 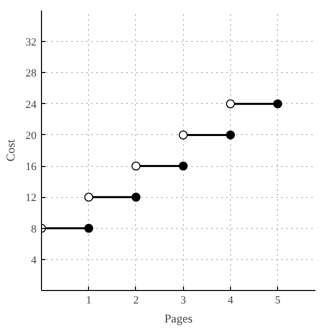 I want to click on y-axis-title: Cost, so click(x=11, y=150).